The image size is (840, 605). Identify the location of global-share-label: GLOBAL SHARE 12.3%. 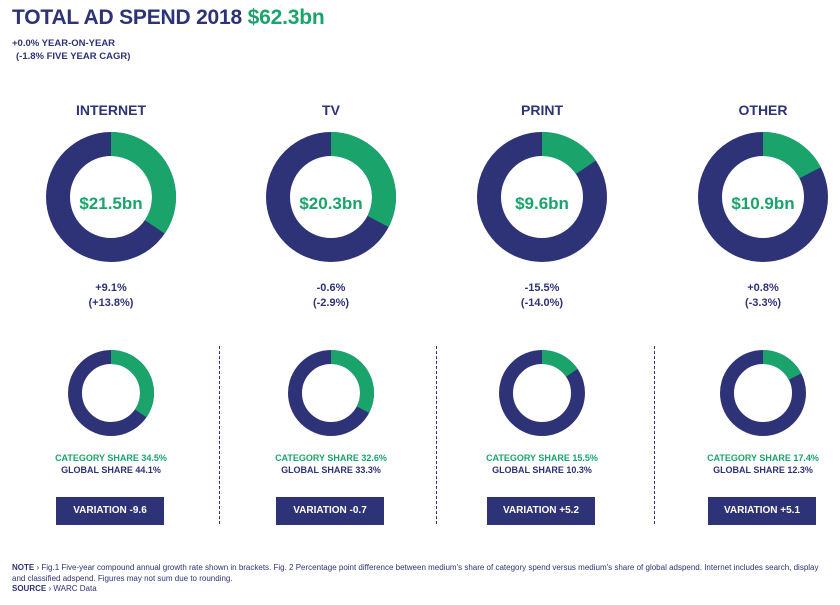
(763, 470).